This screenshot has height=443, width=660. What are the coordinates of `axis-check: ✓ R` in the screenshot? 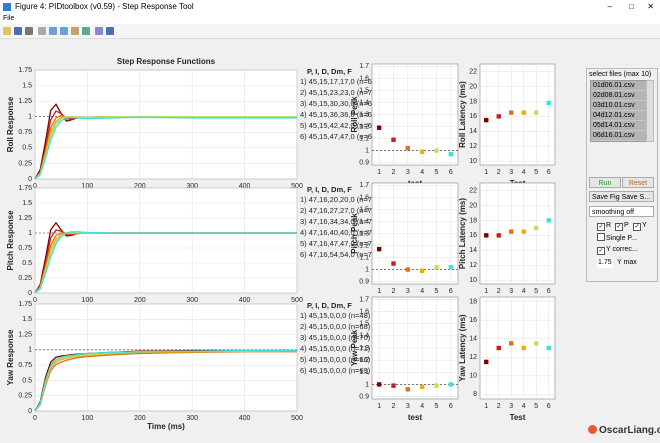 It's located at (604, 226).